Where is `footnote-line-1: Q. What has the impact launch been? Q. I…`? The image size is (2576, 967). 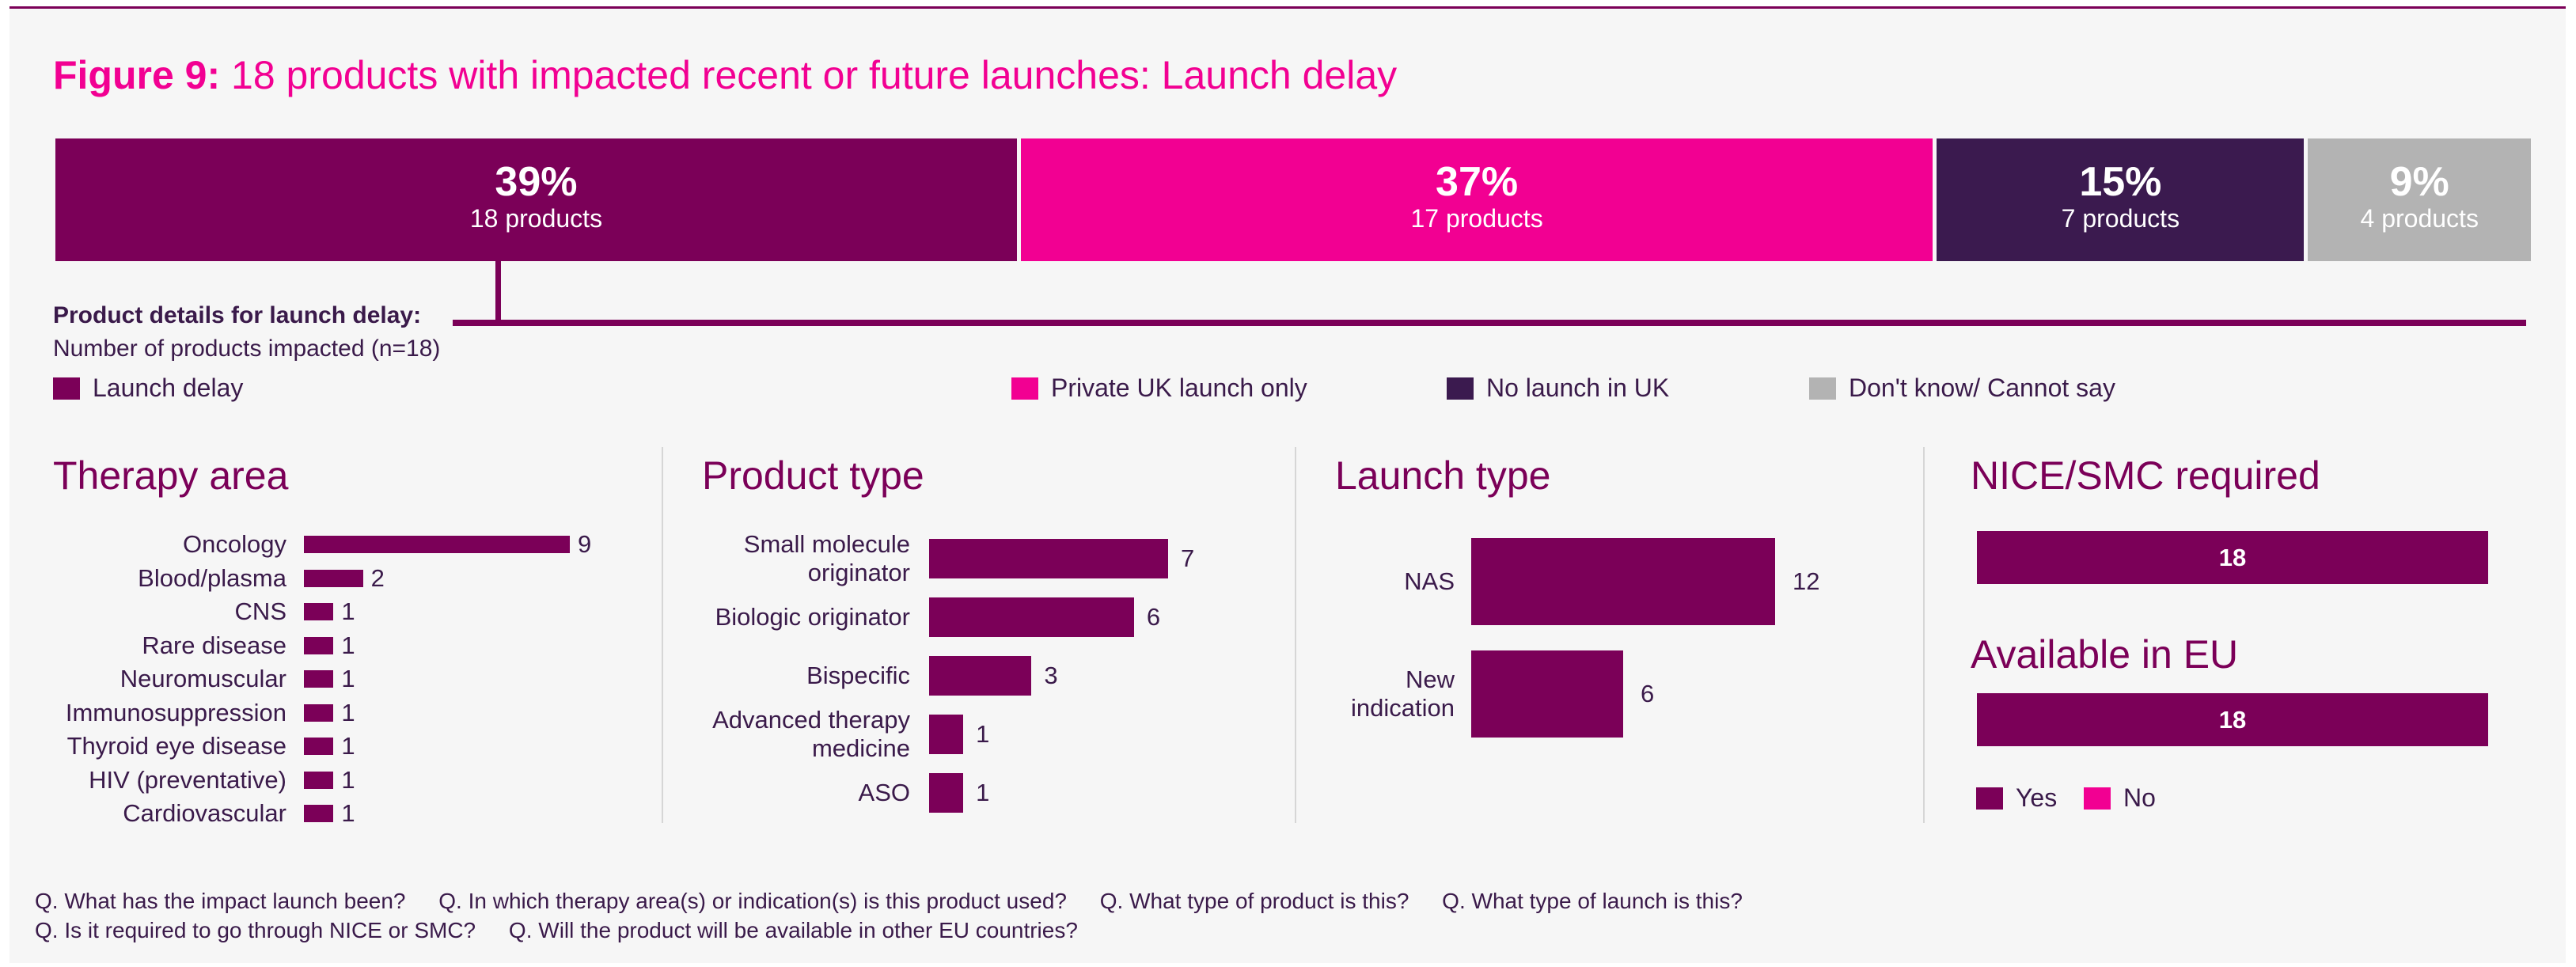 footnote-line-1: Q. What has the impact launch been? Q. I… is located at coordinates (902, 901).